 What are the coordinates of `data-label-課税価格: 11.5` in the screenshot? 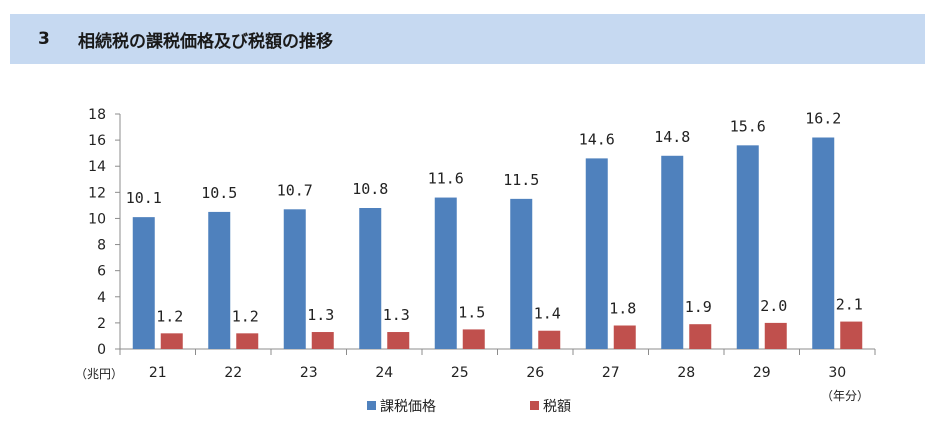 It's located at (521, 180).